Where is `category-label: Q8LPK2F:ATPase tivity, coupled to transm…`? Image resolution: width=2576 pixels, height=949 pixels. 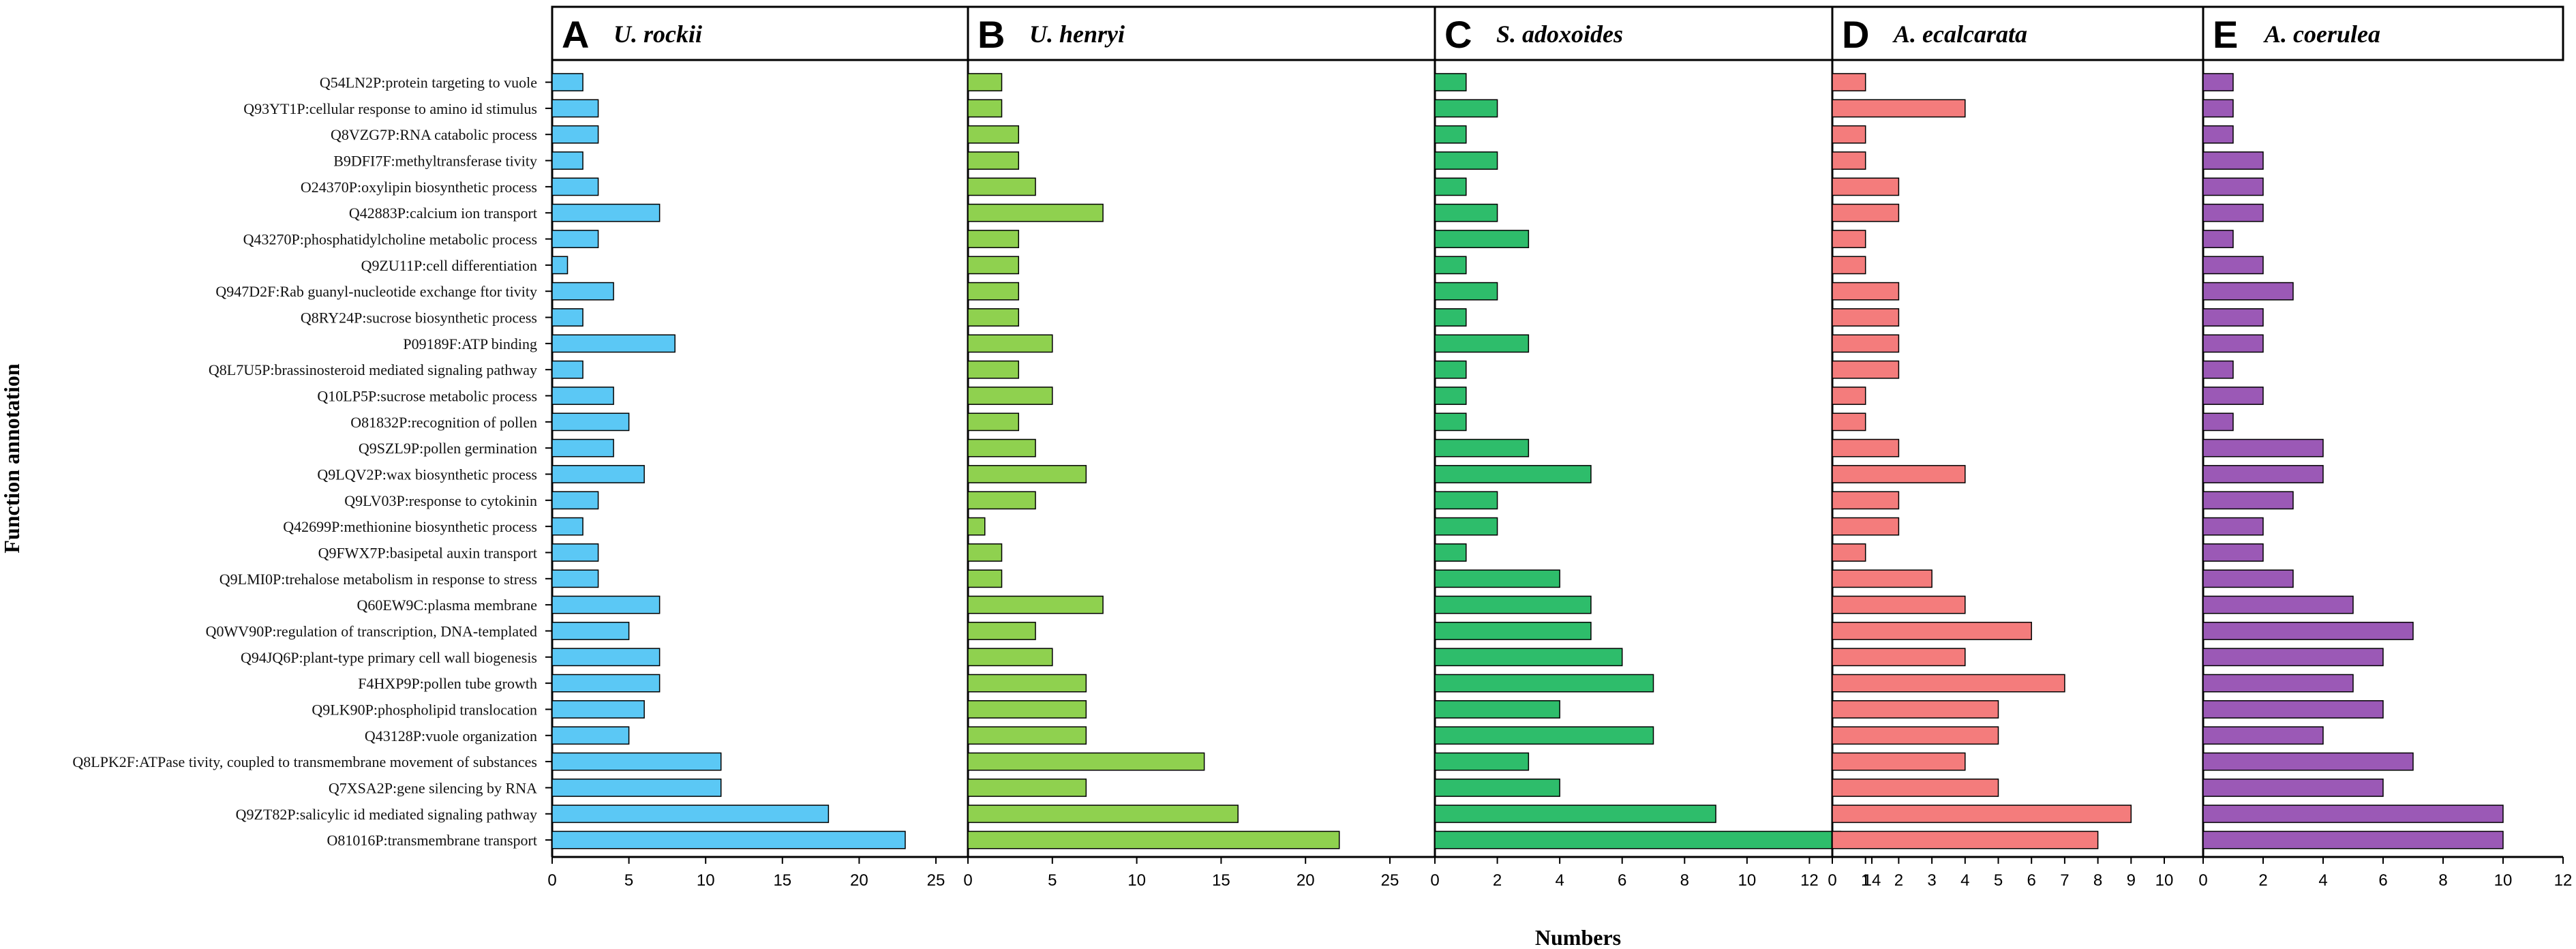 category-label: Q8LPK2F:ATPase tivity, coupled to transm… is located at coordinates (304, 761).